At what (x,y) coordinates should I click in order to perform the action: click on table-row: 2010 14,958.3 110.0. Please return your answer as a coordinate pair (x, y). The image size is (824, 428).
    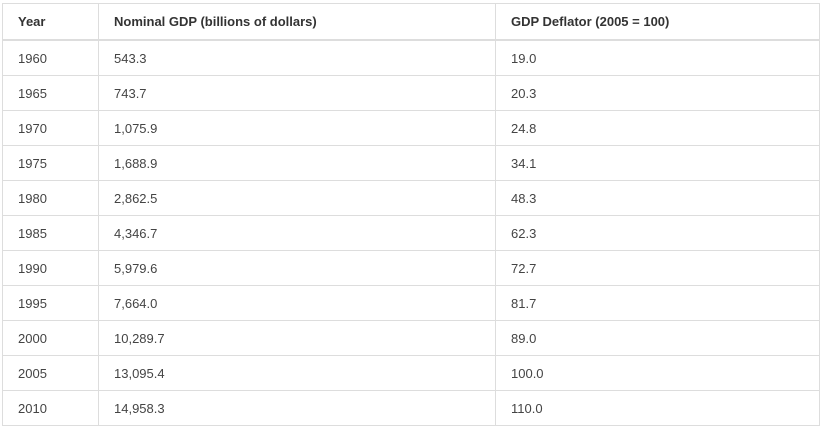
    Looking at the image, I should click on (411, 408).